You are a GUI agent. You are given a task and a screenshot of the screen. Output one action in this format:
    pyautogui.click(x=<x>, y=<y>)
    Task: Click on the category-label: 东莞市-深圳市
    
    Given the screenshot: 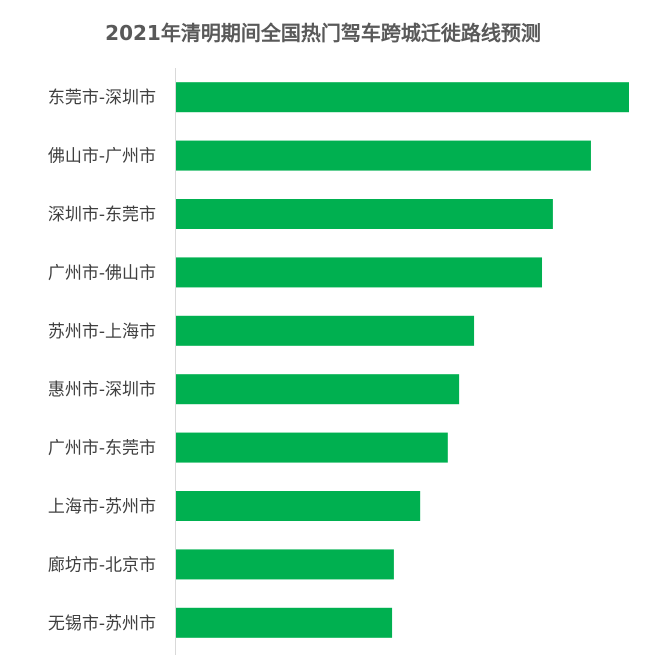 What is the action you would take?
    pyautogui.click(x=102, y=98)
    